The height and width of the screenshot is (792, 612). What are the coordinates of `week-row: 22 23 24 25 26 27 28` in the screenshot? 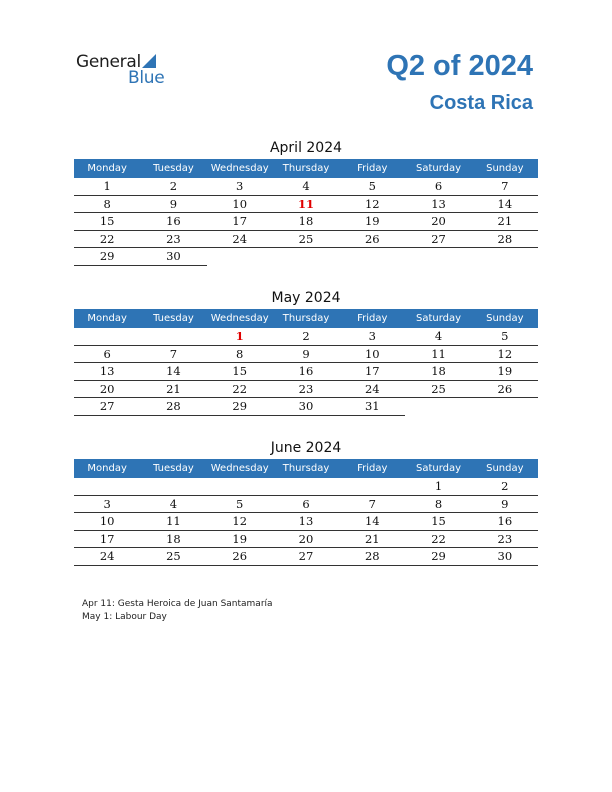 It's located at (306, 239).